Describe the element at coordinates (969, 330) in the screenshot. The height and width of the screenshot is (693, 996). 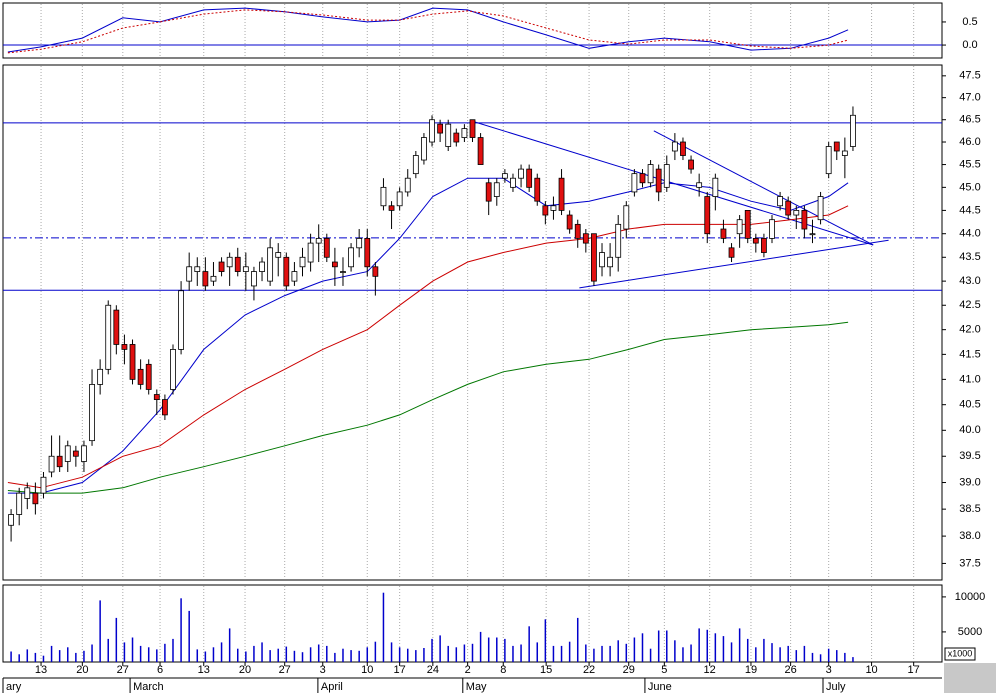
I see `y-tick-label: 42.0` at that location.